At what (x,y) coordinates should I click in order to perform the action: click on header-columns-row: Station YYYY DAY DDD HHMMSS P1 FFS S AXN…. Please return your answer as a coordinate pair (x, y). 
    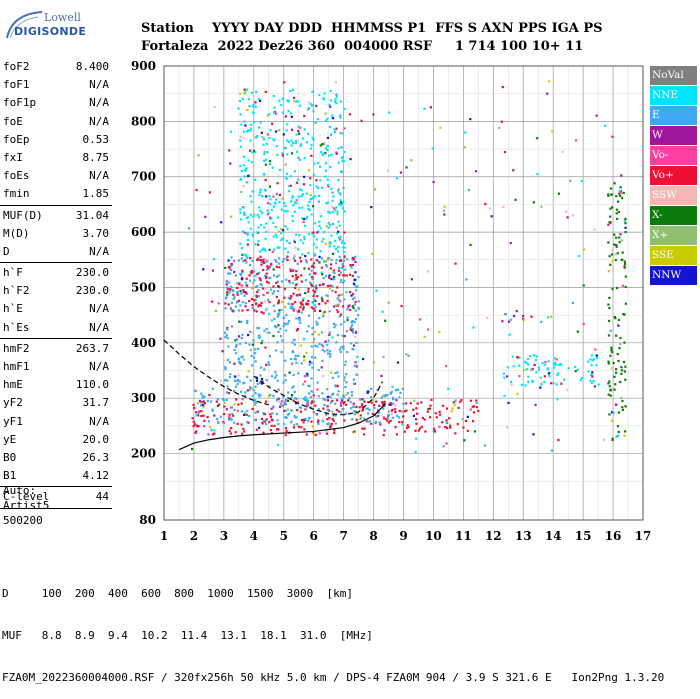
    Looking at the image, I should click on (374, 28).